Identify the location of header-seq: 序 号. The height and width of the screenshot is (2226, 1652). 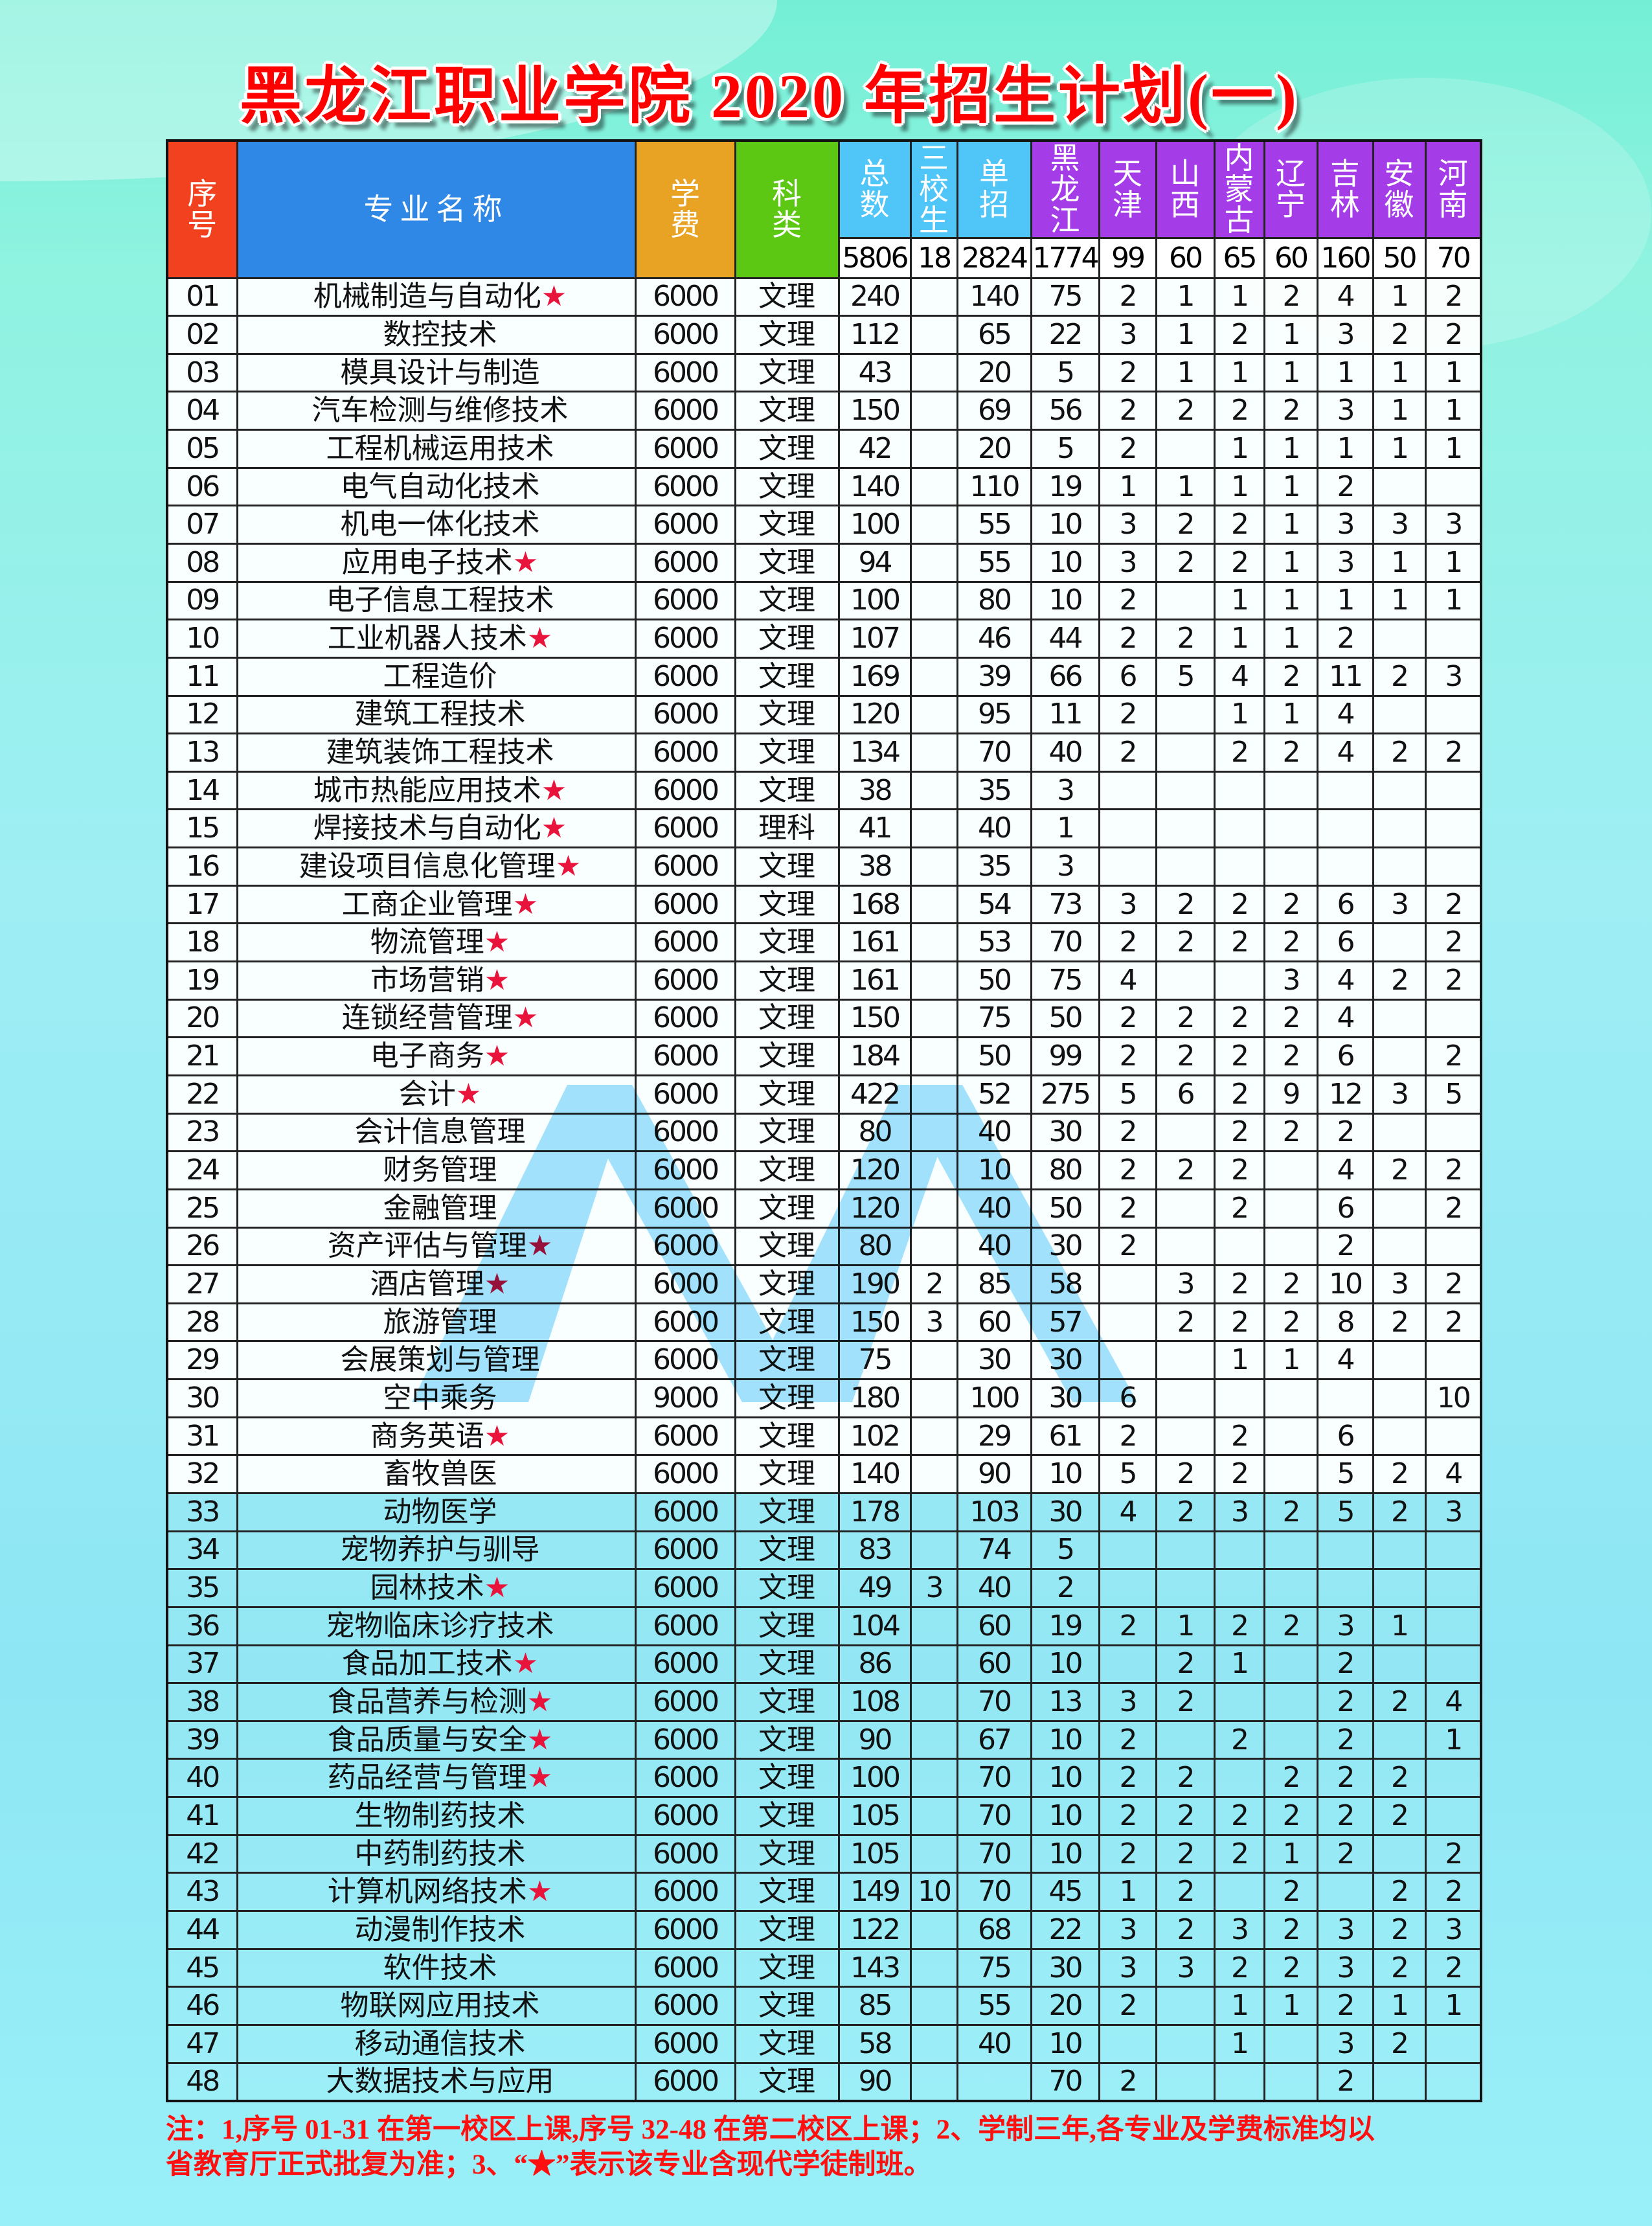
(202, 209).